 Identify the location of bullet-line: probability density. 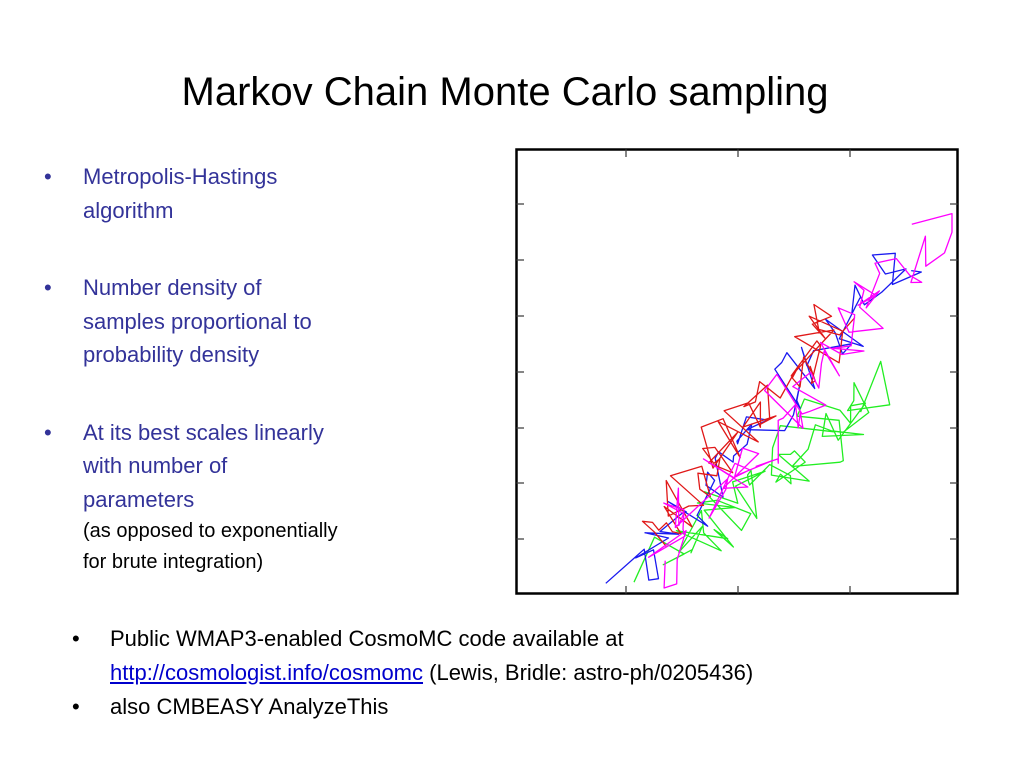
(171, 354).